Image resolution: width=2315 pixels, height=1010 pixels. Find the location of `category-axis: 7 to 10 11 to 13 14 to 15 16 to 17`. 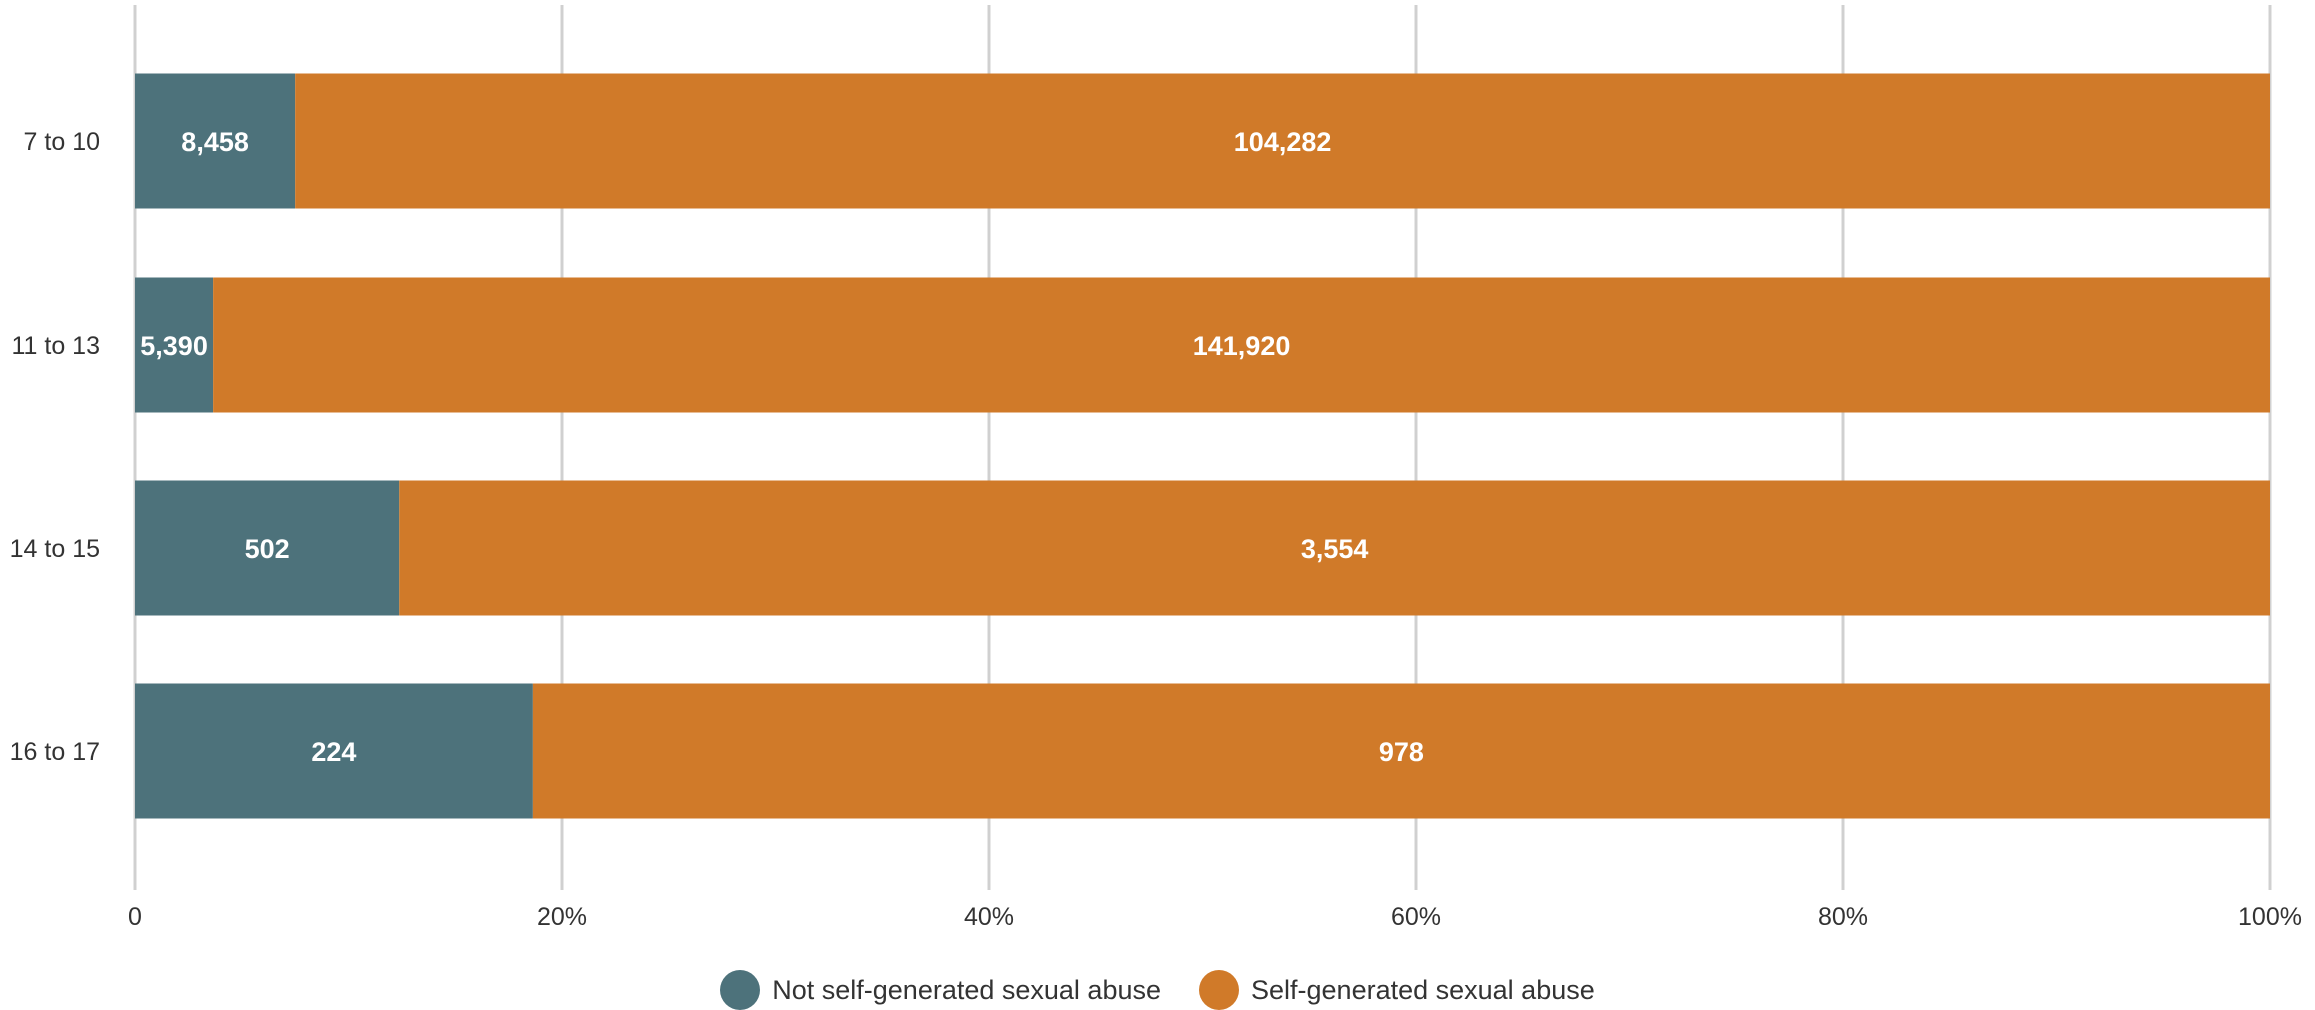

category-axis: 7 to 10 11 to 13 14 to 15 16 to 17 is located at coordinates (55, 447).